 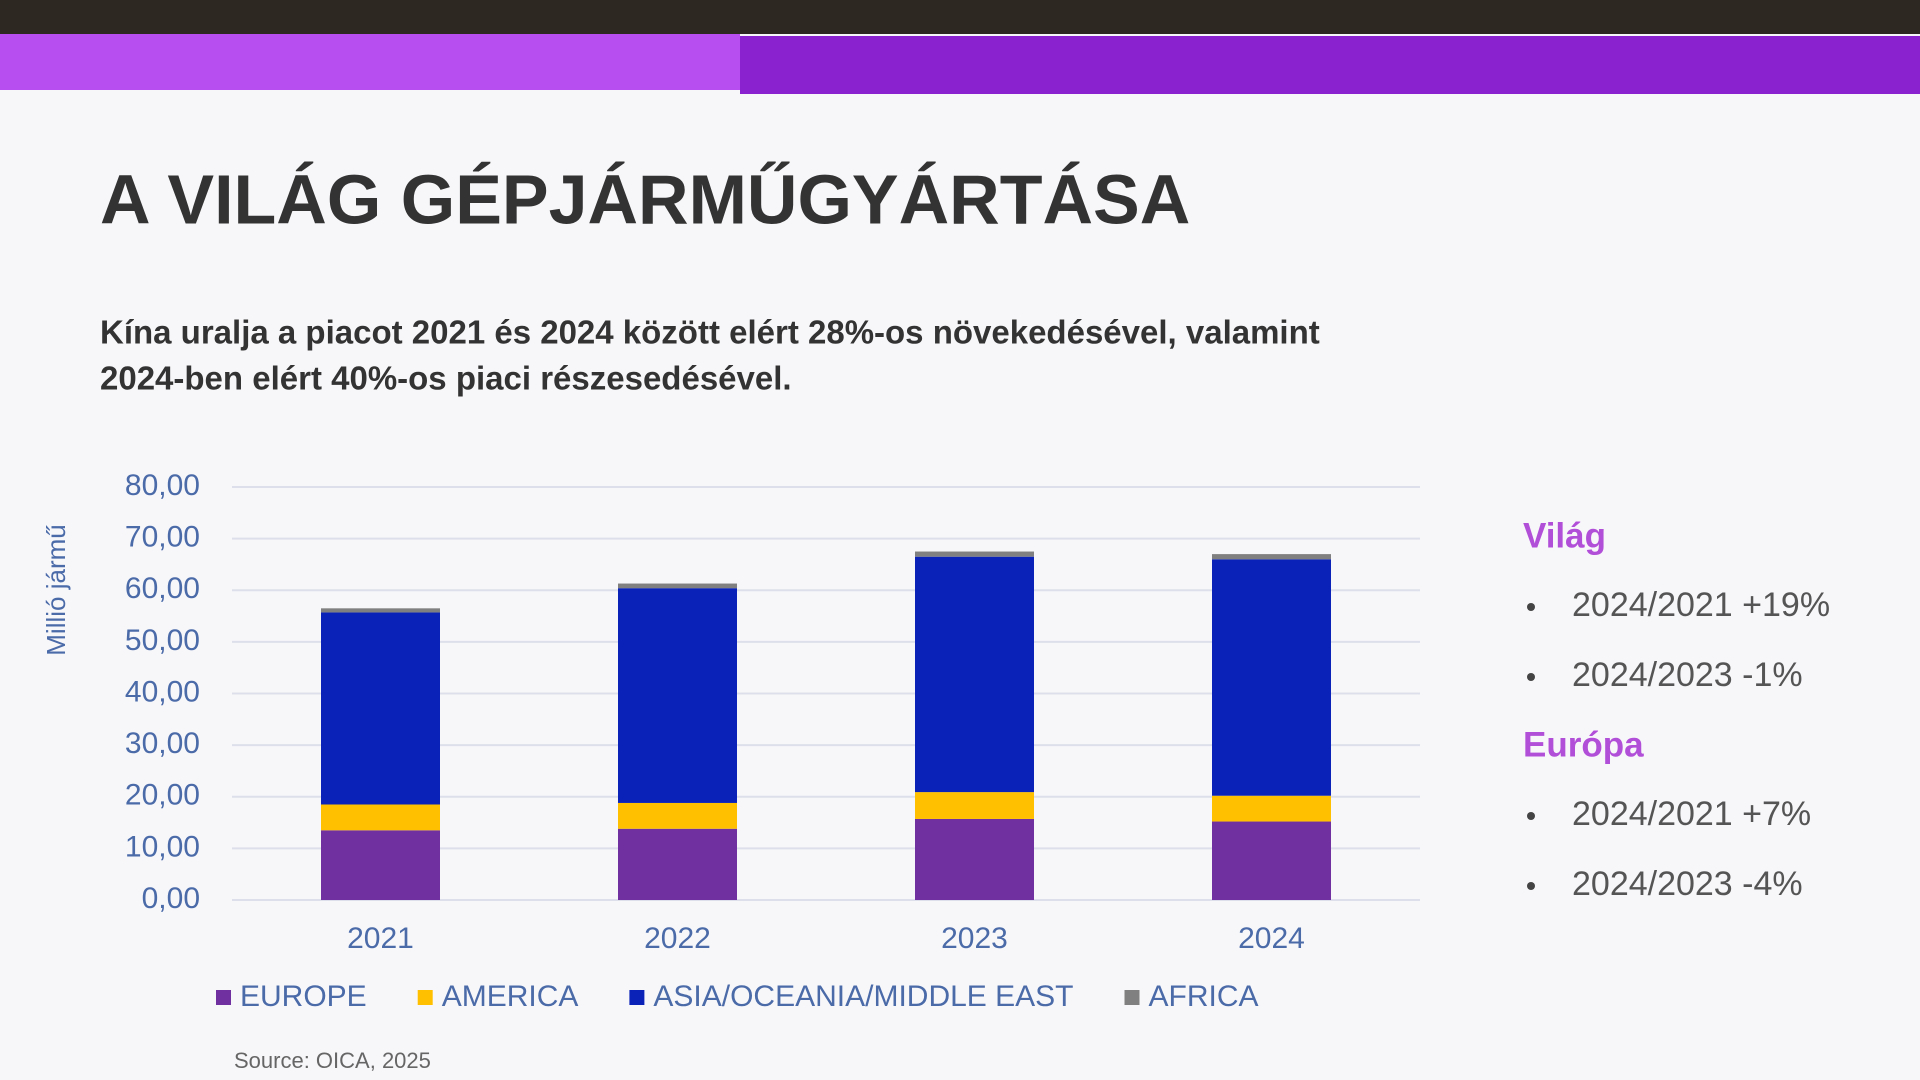 I want to click on y-tick-label: 50,00, so click(x=162, y=640).